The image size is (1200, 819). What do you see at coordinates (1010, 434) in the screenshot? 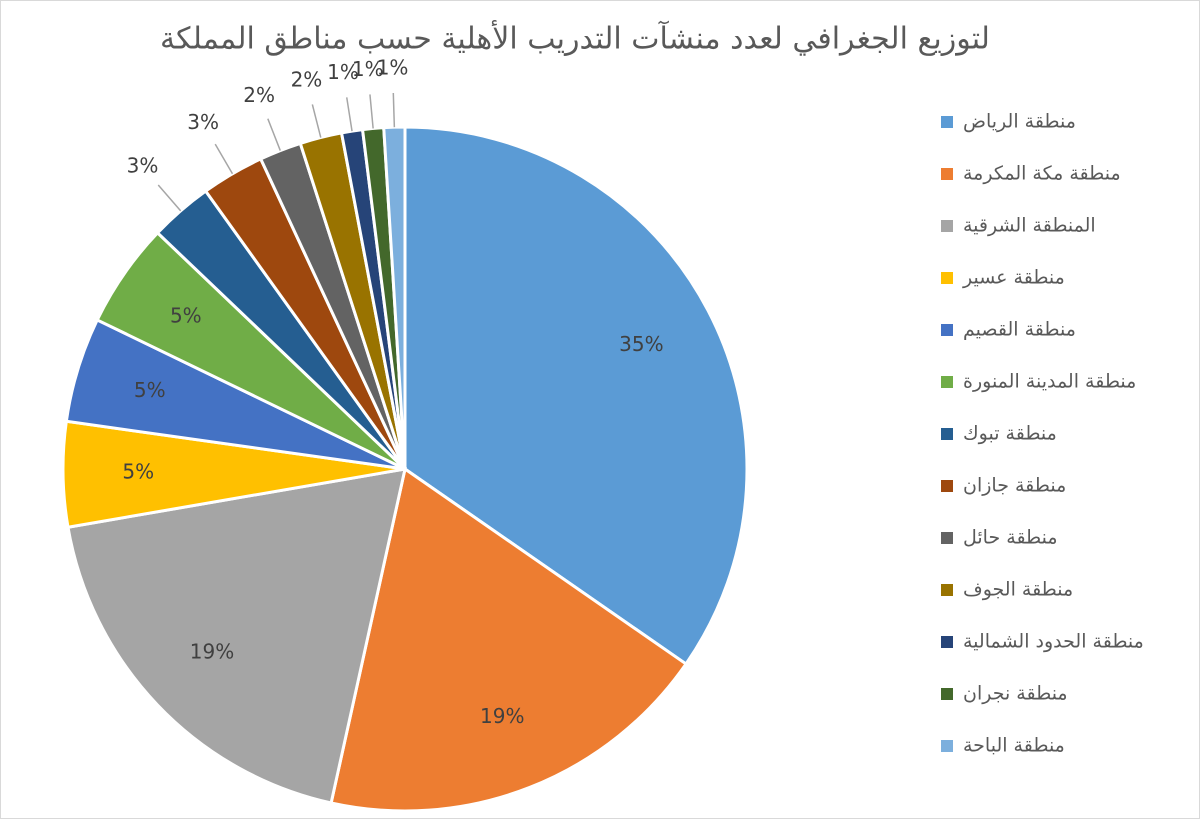
I see `legend-label: منطقة تبوك` at bounding box center [1010, 434].